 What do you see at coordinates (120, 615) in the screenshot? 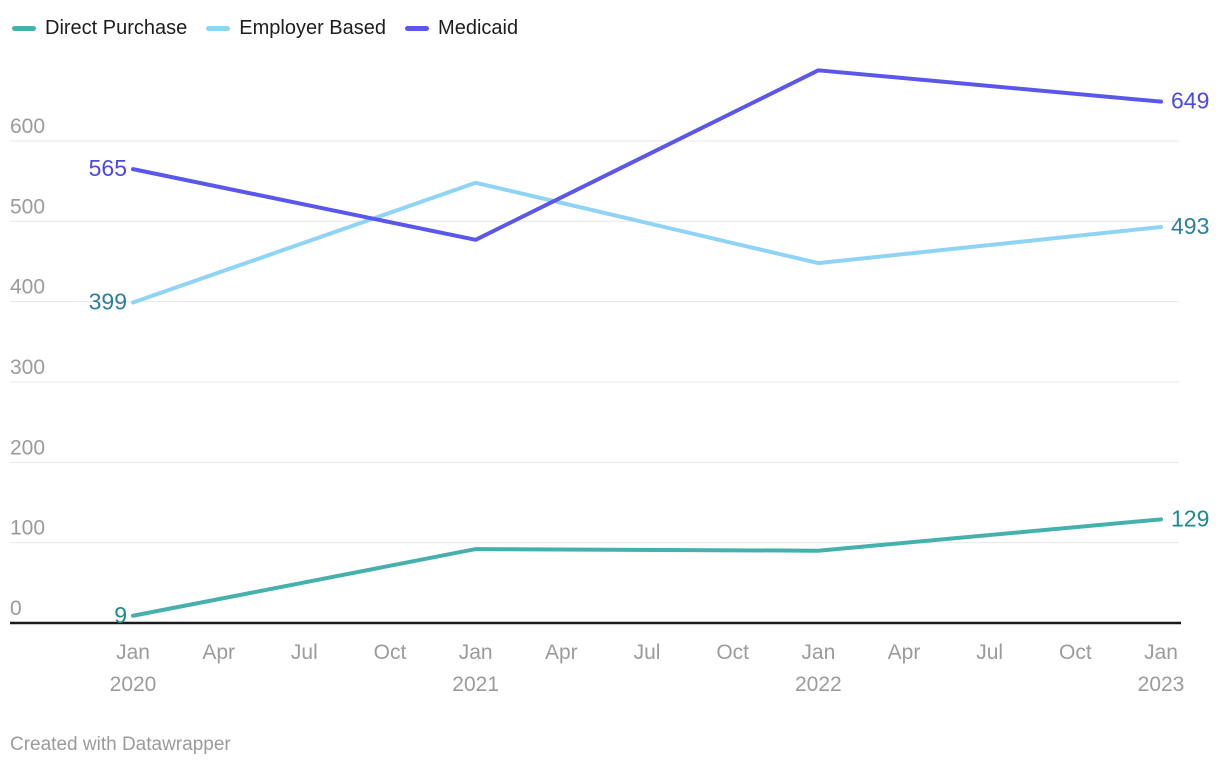
I see `value-label-start-direct-purchase: 9` at bounding box center [120, 615].